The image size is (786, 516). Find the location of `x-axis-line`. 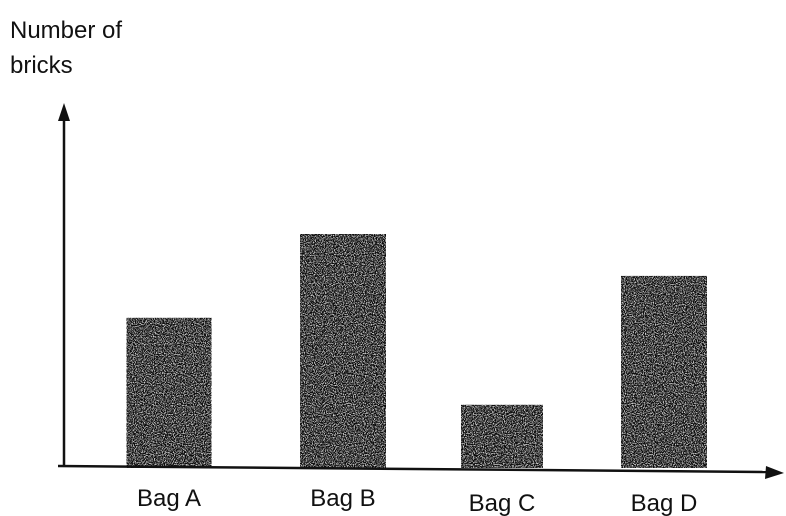

x-axis-line is located at coordinates (413, 469).